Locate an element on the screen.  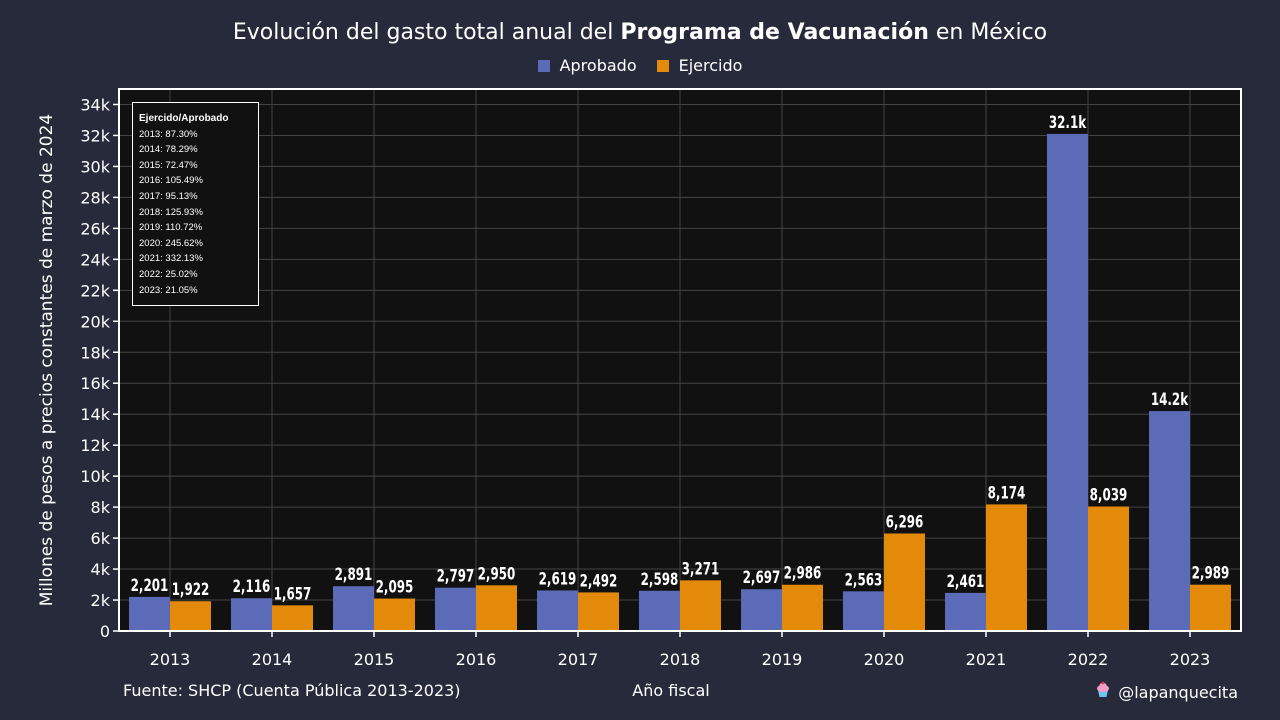
data-label: 1,657 is located at coordinates (293, 594).